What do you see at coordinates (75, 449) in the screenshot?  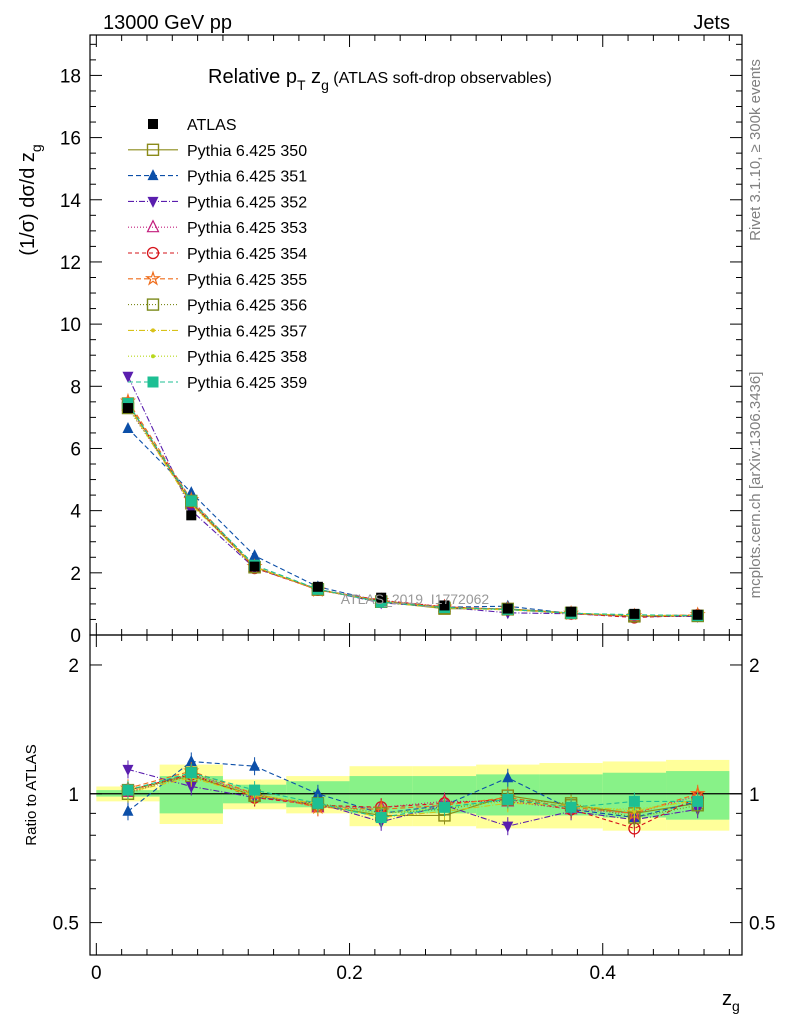 I see `y-tick-label: 6` at bounding box center [75, 449].